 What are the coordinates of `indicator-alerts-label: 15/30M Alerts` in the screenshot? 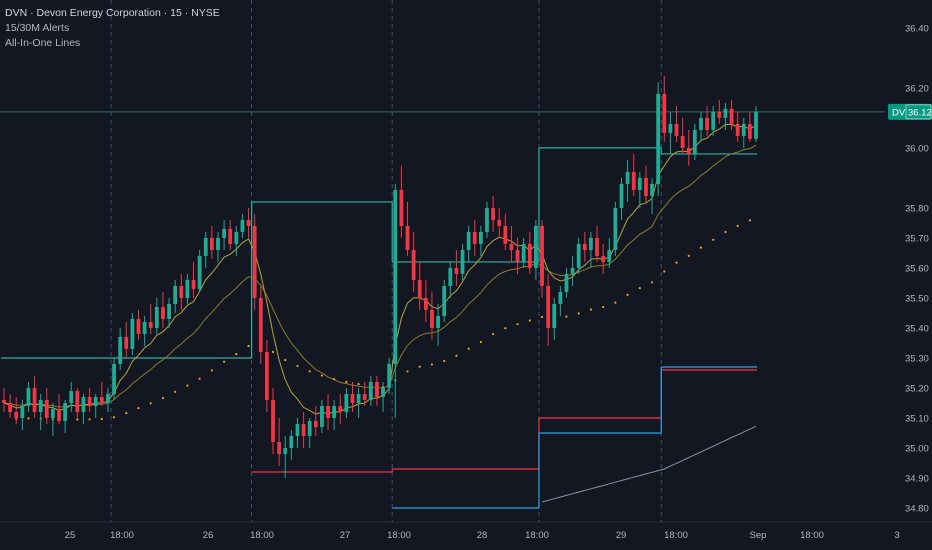 It's located at (37, 28).